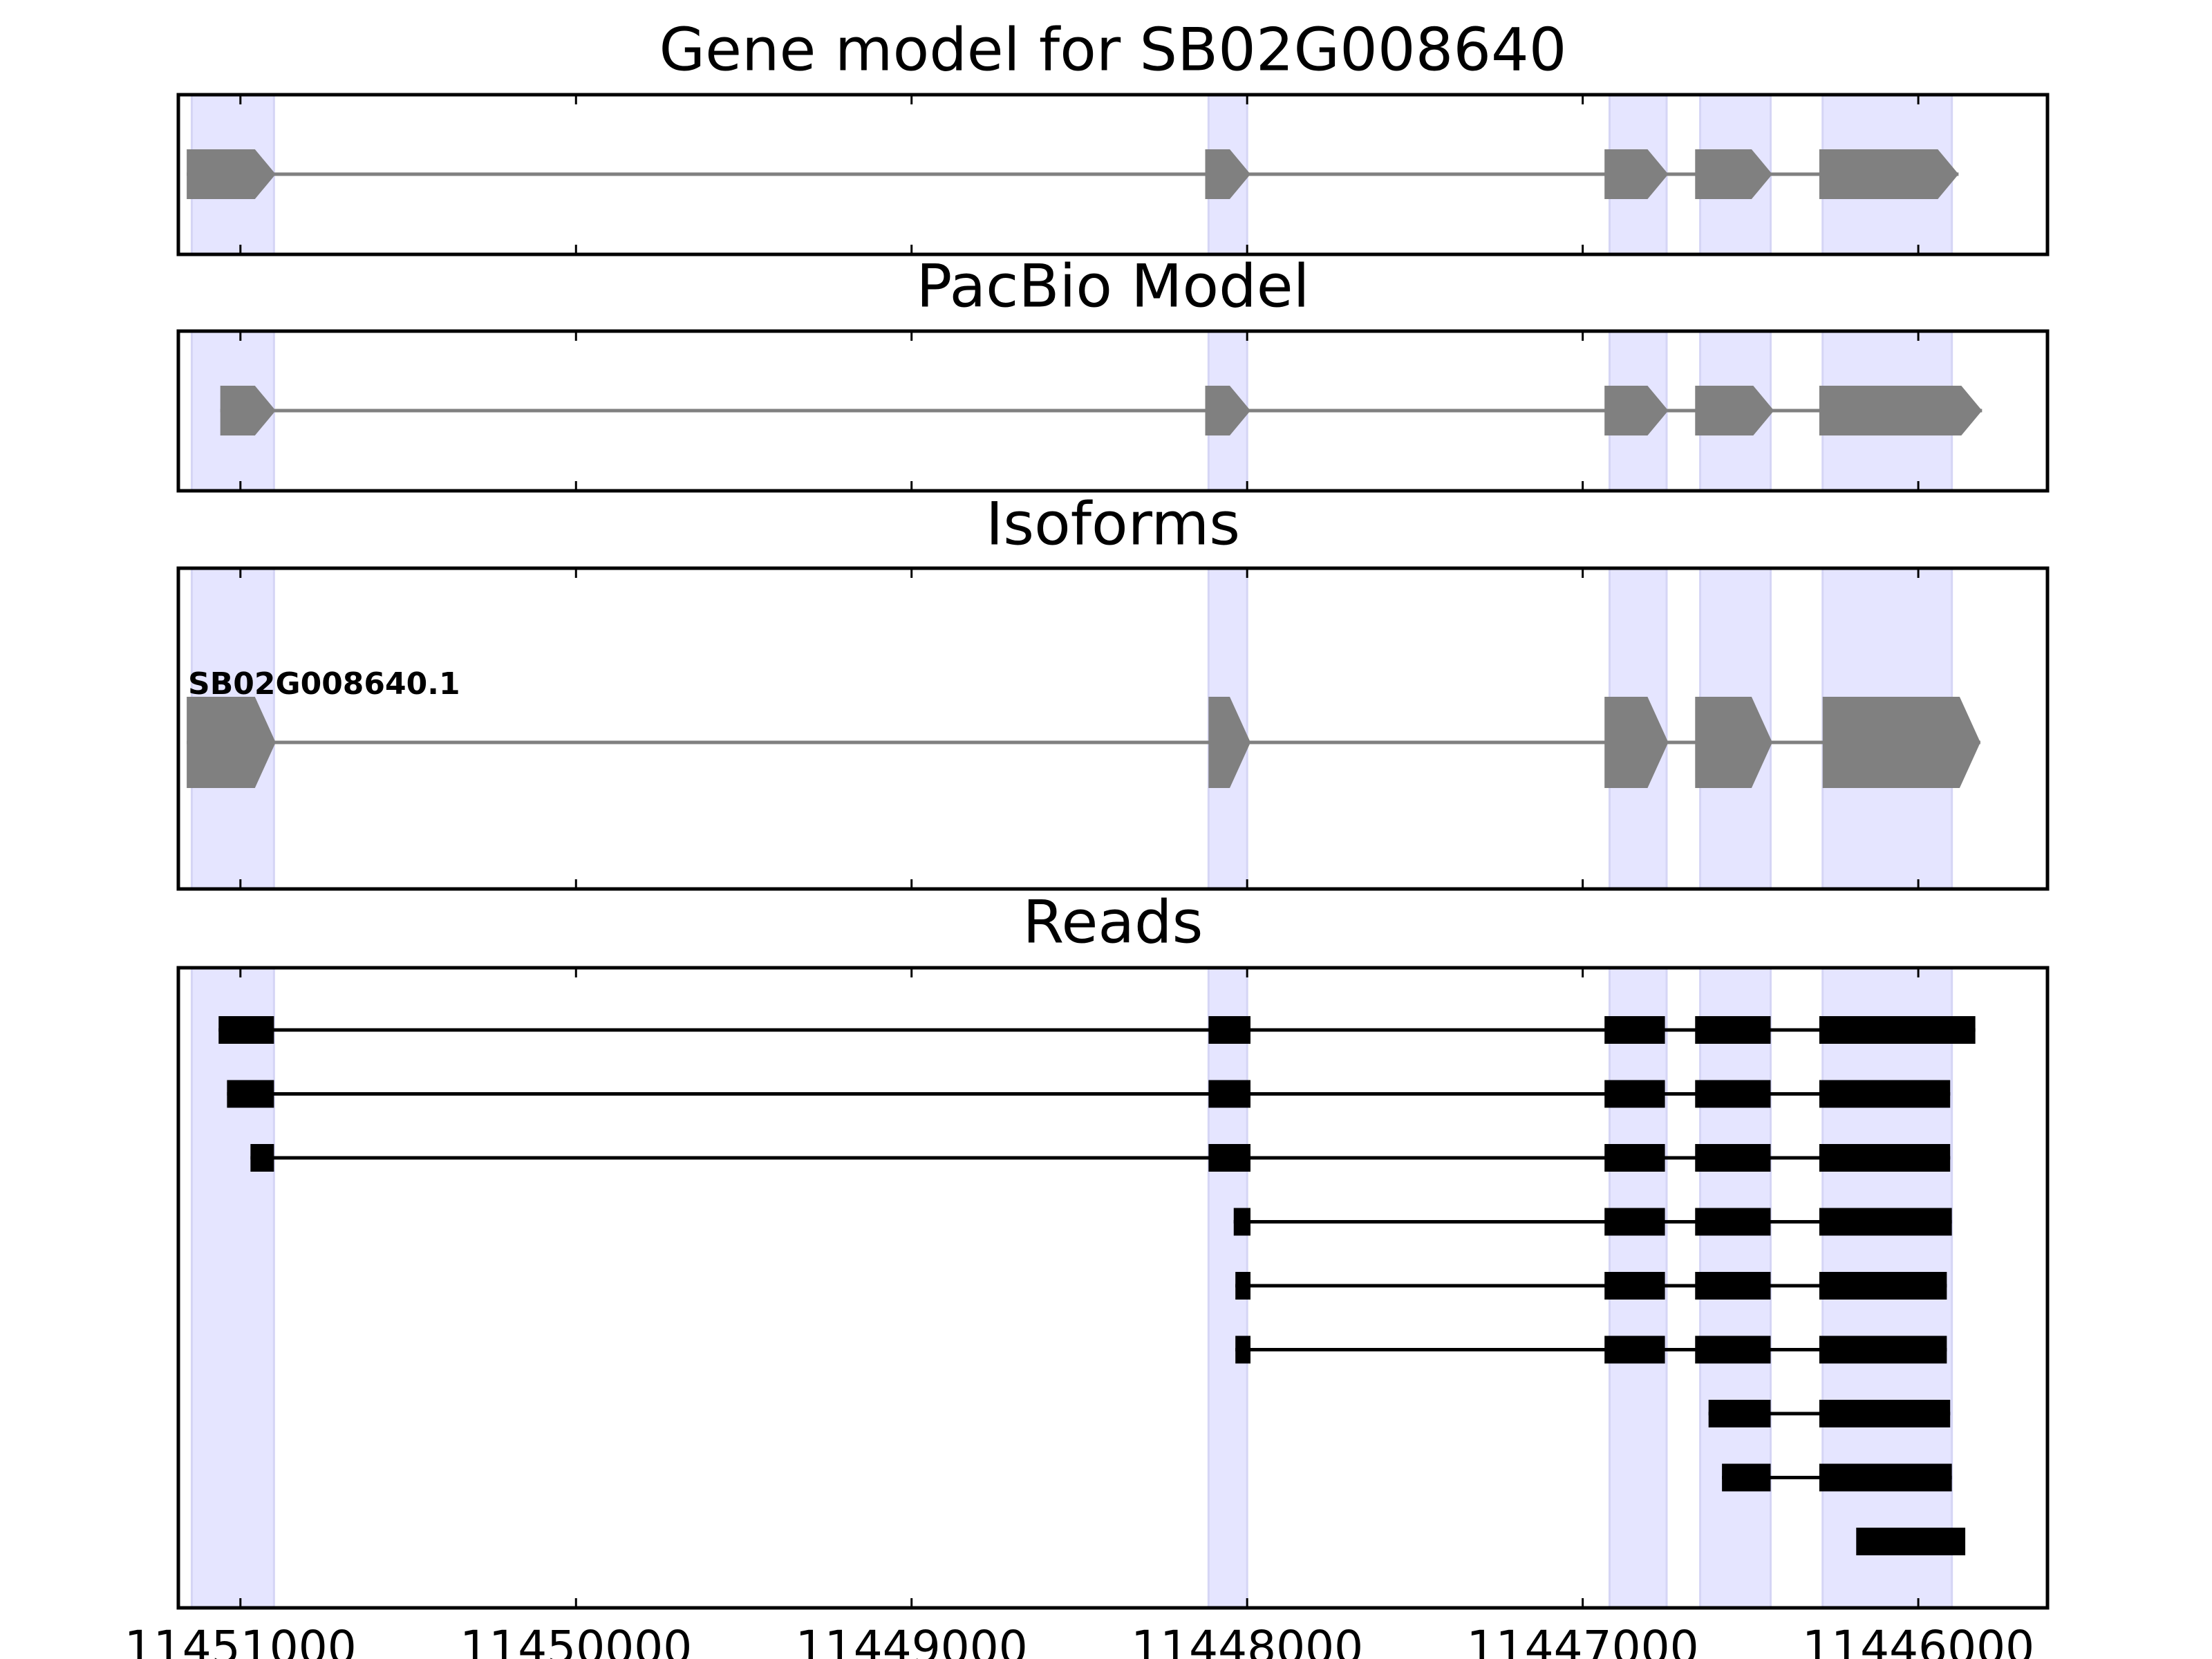 Image resolution: width=2212 pixels, height=1659 pixels. Describe the element at coordinates (1113, 922) in the screenshot. I see `reads-title: Reads` at that location.